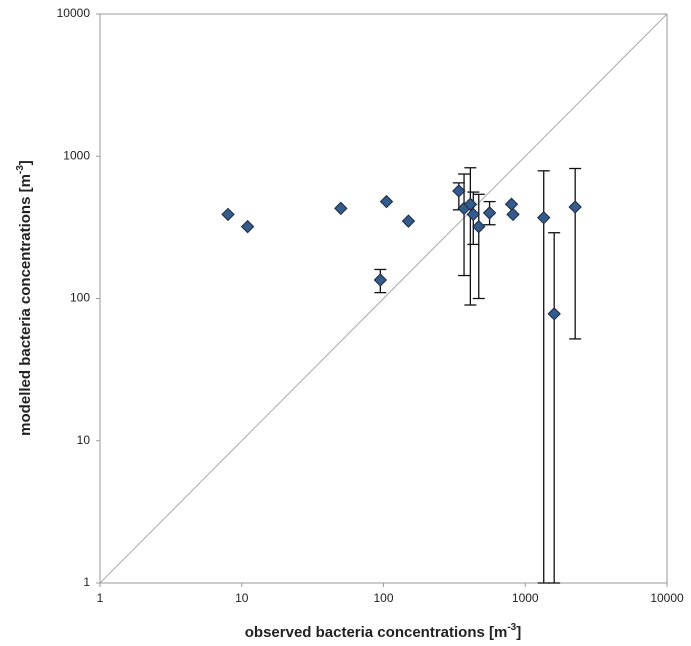 This screenshot has height=646, width=691. I want to click on y-title-end: ], so click(25, 162).